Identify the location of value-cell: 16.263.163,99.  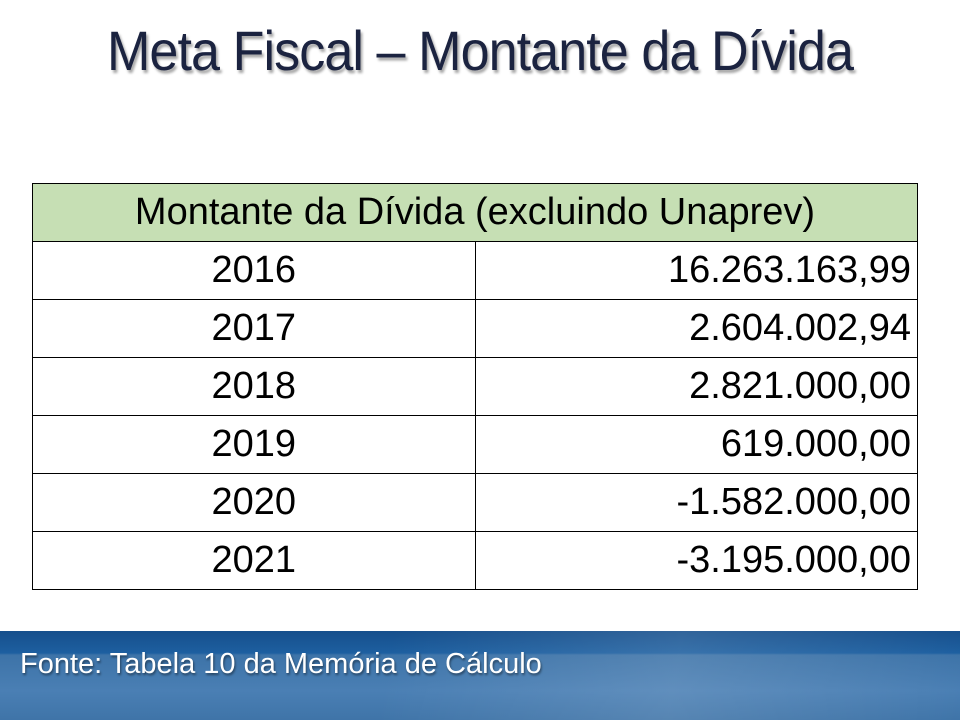
(696, 270).